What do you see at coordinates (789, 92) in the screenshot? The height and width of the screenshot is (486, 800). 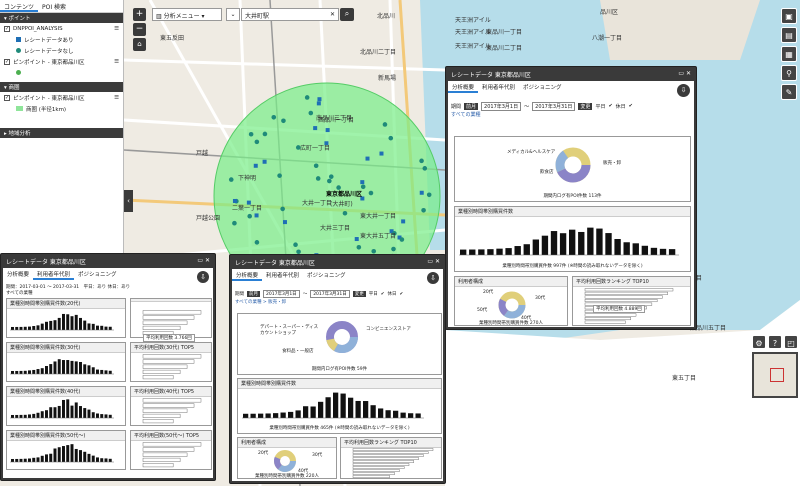 I see `edit-icon: ✎` at bounding box center [789, 92].